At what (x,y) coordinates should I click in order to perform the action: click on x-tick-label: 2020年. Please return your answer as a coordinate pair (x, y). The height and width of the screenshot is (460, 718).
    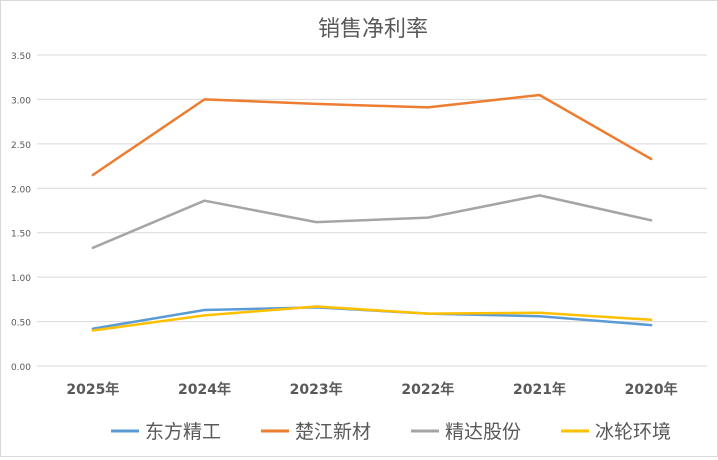
    Looking at the image, I should click on (651, 389).